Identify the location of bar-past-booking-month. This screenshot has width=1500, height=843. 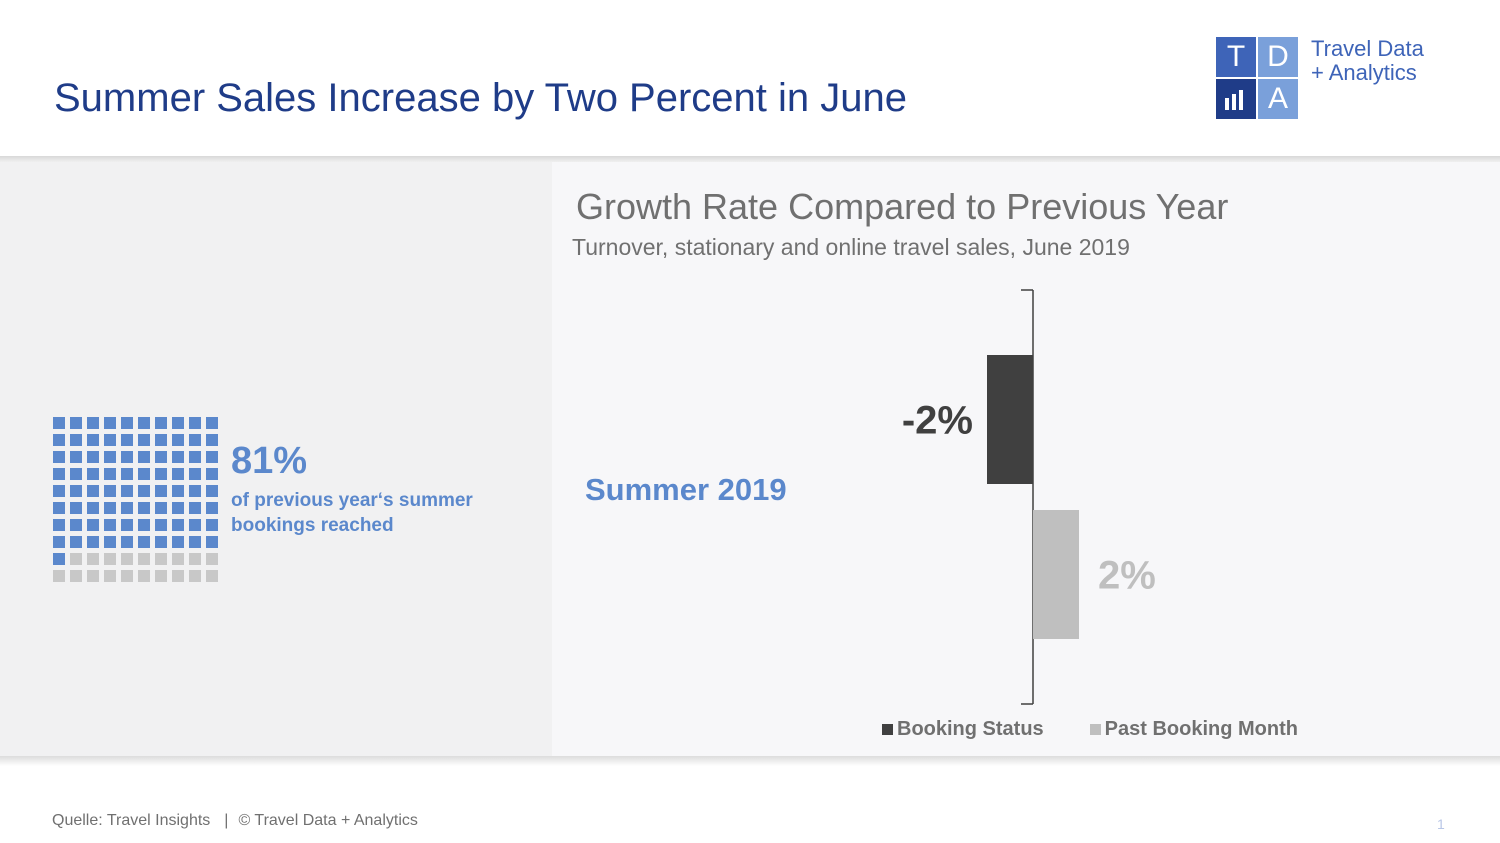
(1056, 574).